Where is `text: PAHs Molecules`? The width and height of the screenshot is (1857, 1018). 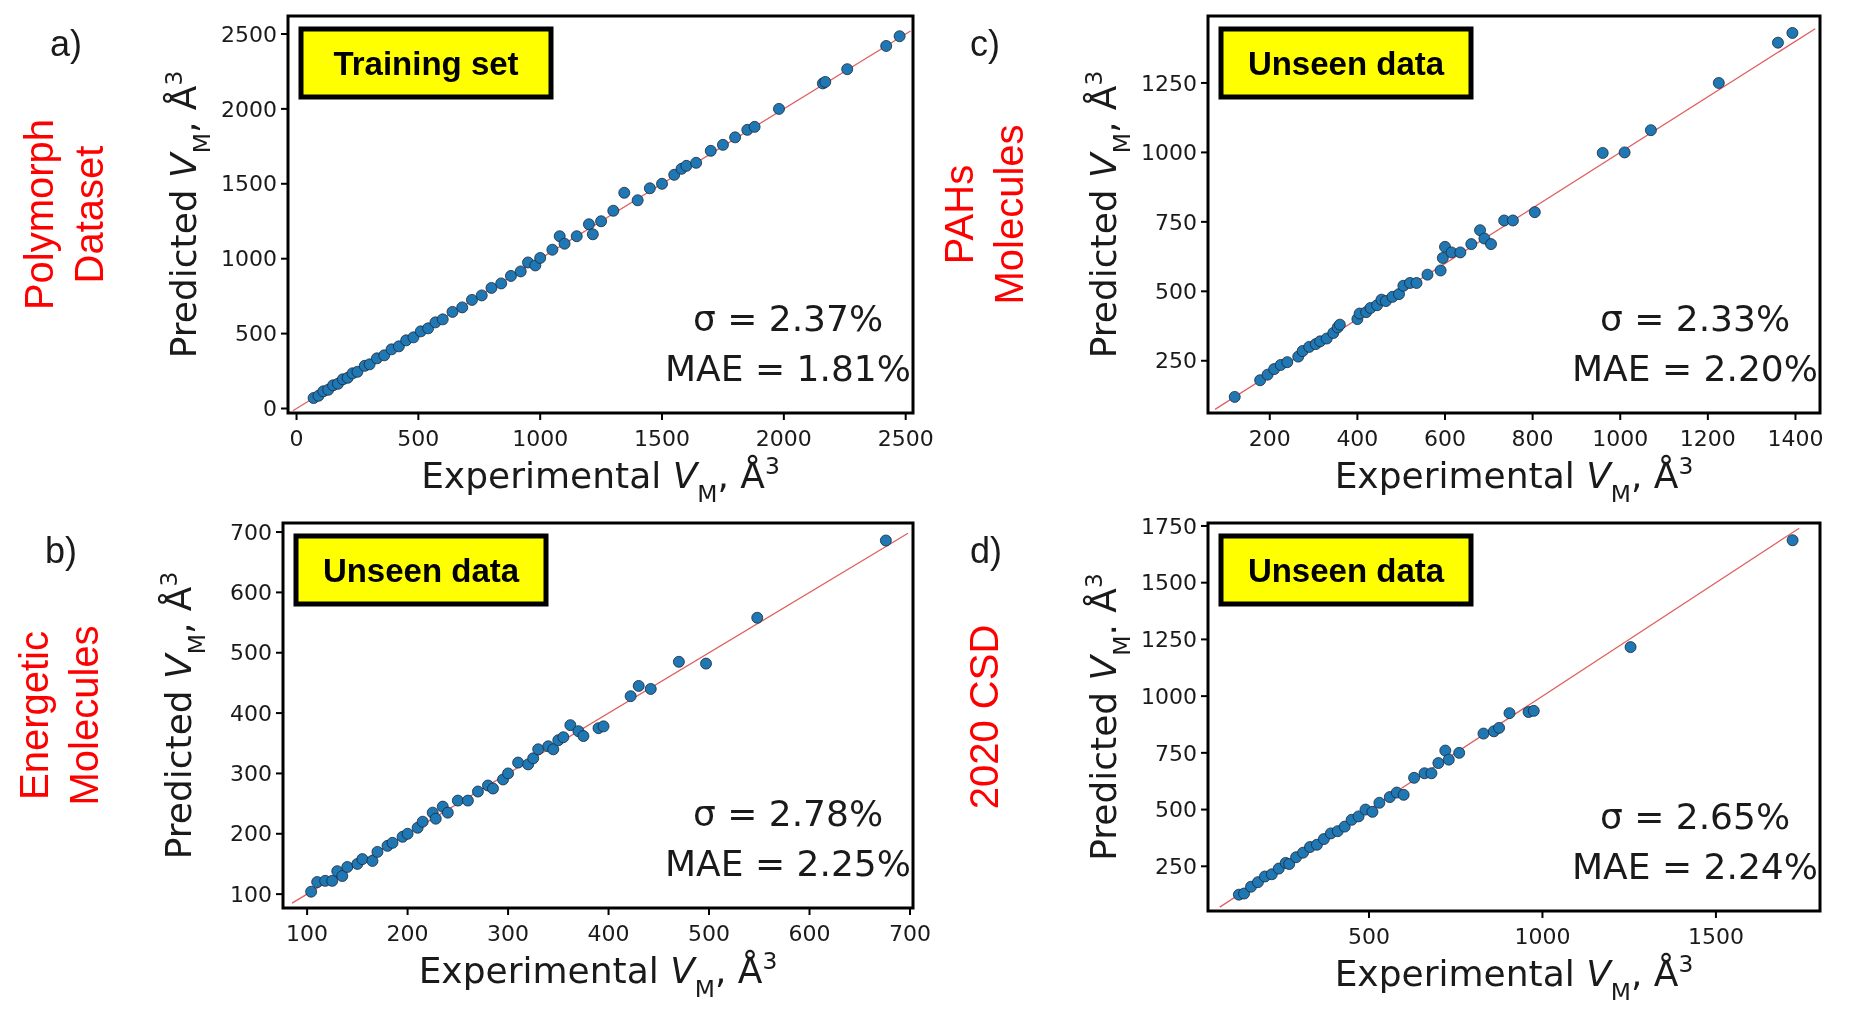 text: PAHs Molecules is located at coordinates (984, 214).